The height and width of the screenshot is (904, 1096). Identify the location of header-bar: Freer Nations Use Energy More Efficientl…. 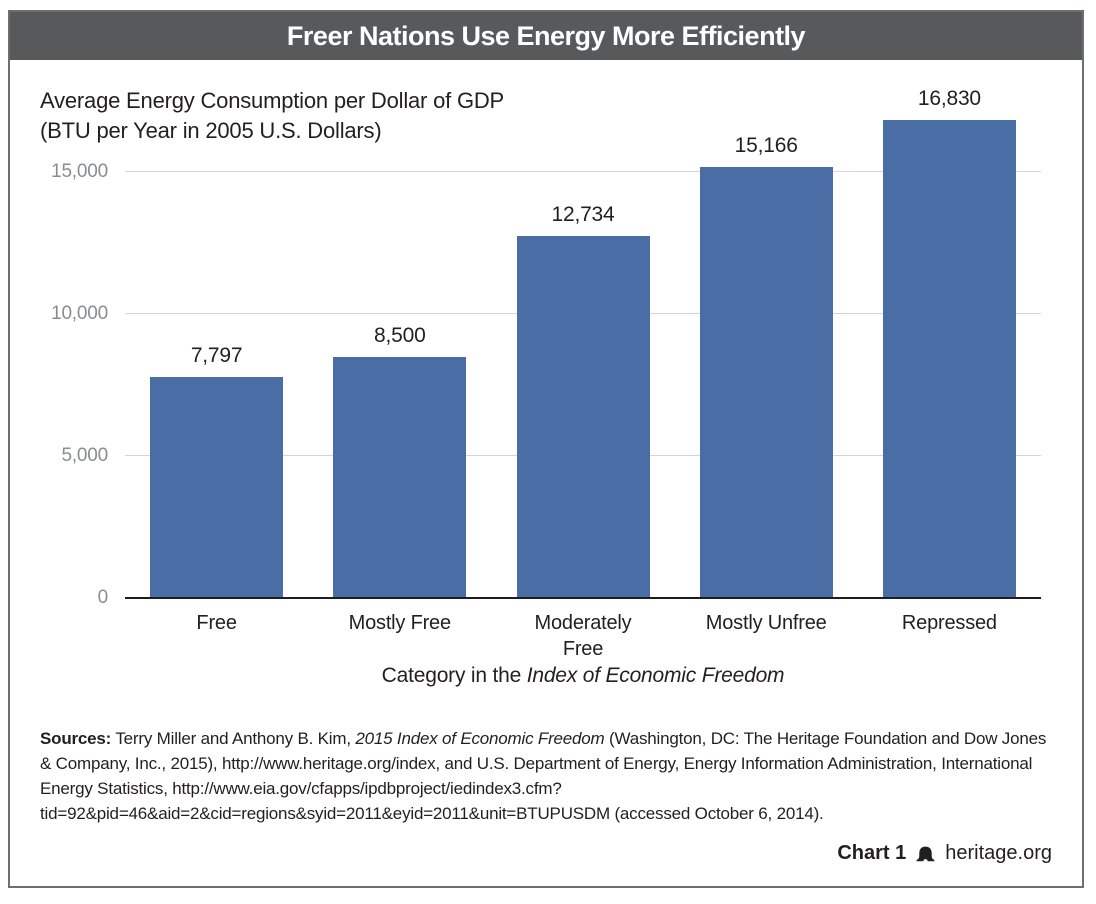
(546, 36).